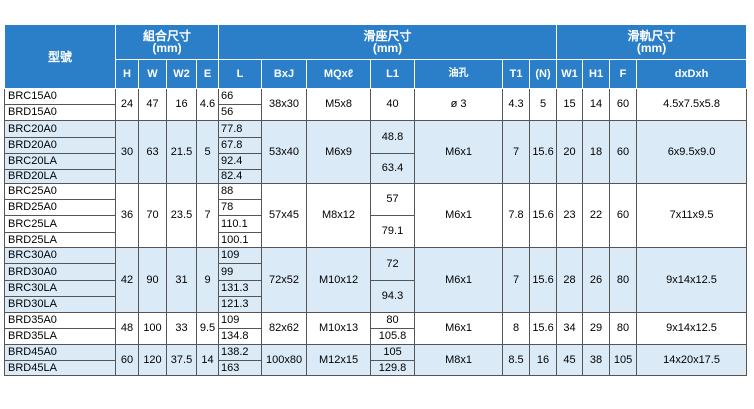  Describe the element at coordinates (207, 74) in the screenshot. I see `col-header-e: E` at that location.